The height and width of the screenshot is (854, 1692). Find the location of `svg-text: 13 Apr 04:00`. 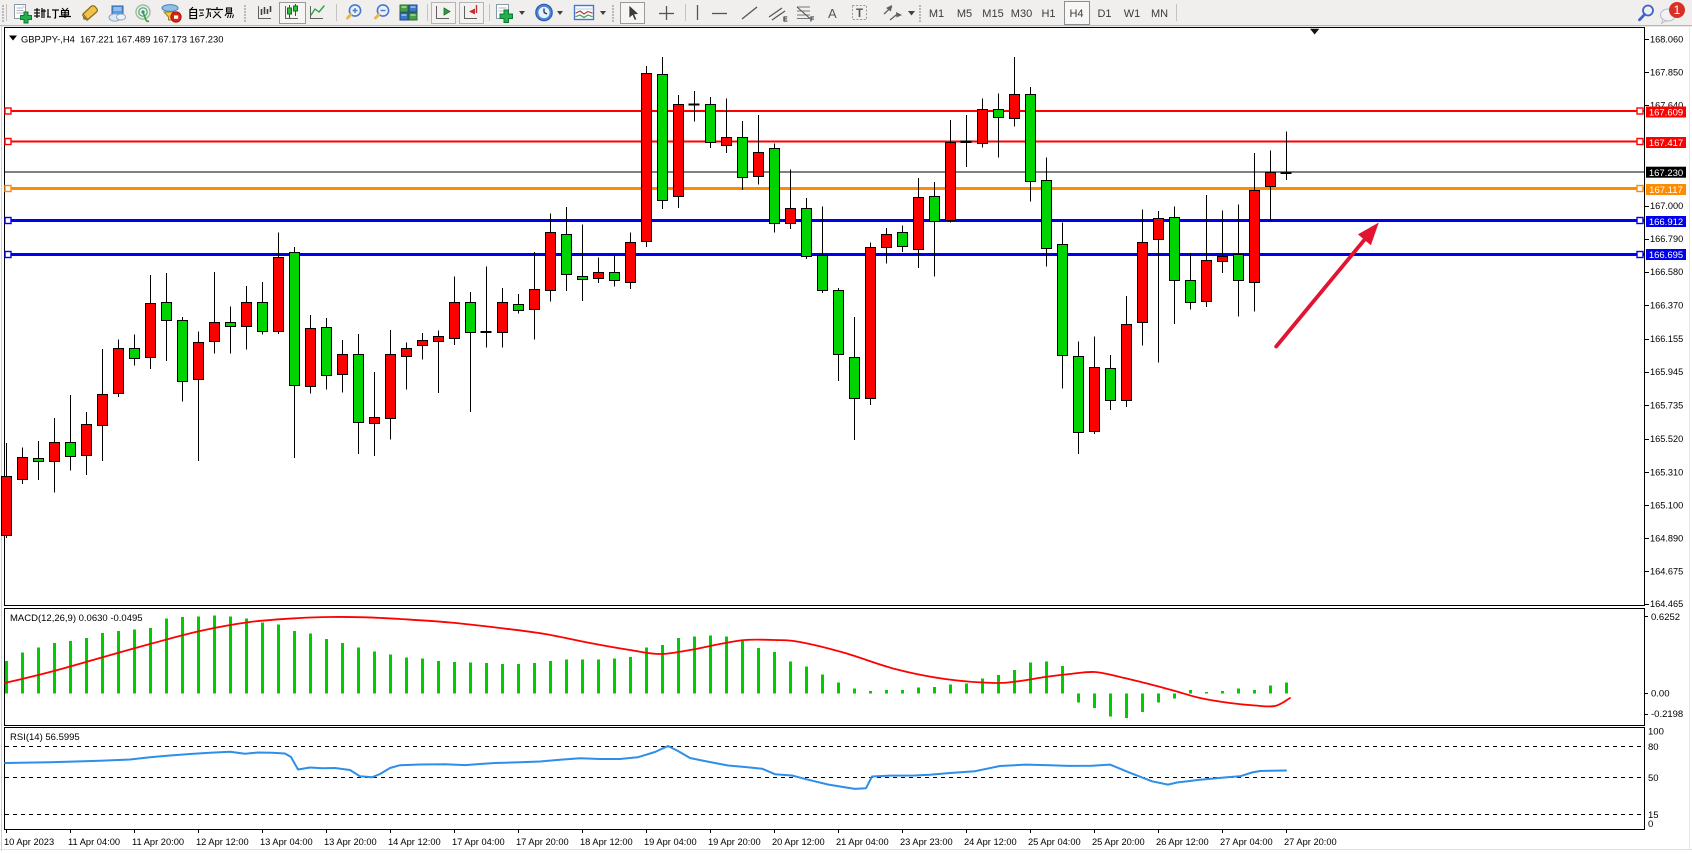

svg-text: 13 Apr 04:00 is located at coordinates (286, 842).